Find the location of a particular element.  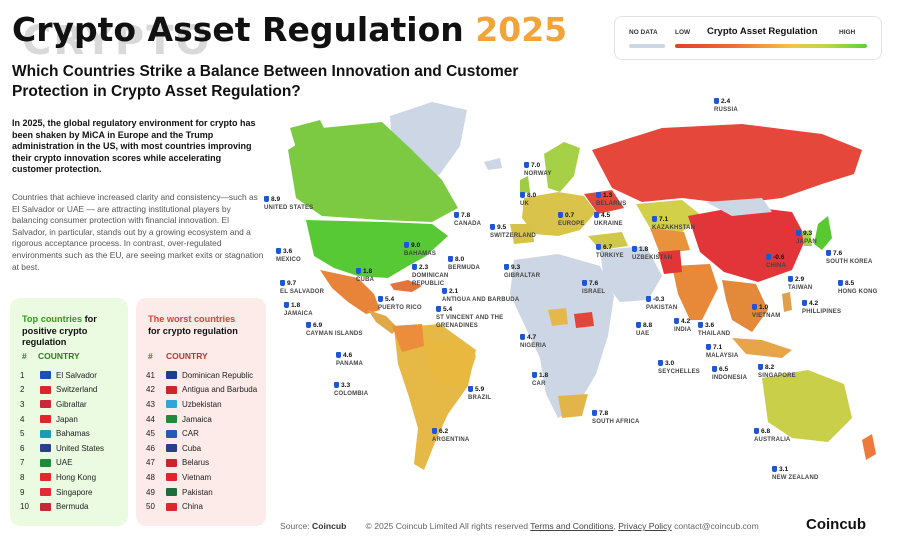

marker-country: SINGAPORE is located at coordinates (777, 376).